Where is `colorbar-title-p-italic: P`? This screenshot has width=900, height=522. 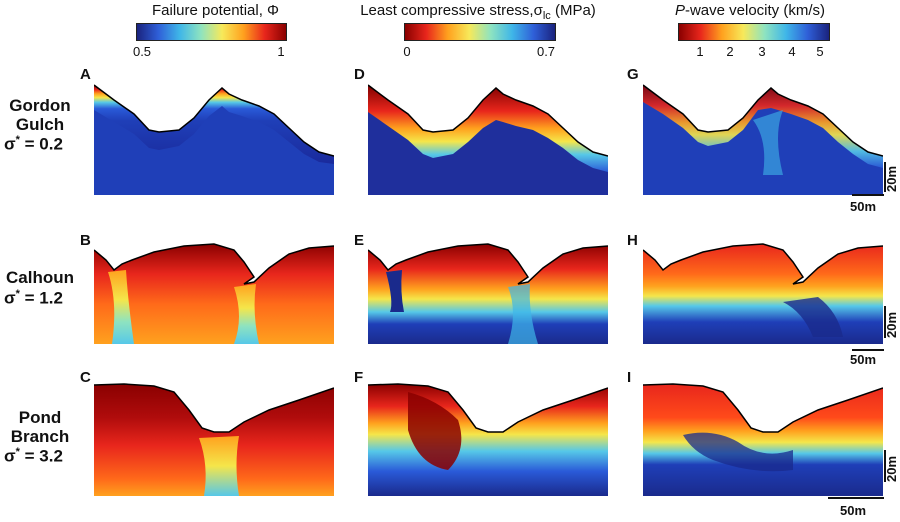
colorbar-title-p-italic: P is located at coordinates (679, 10).